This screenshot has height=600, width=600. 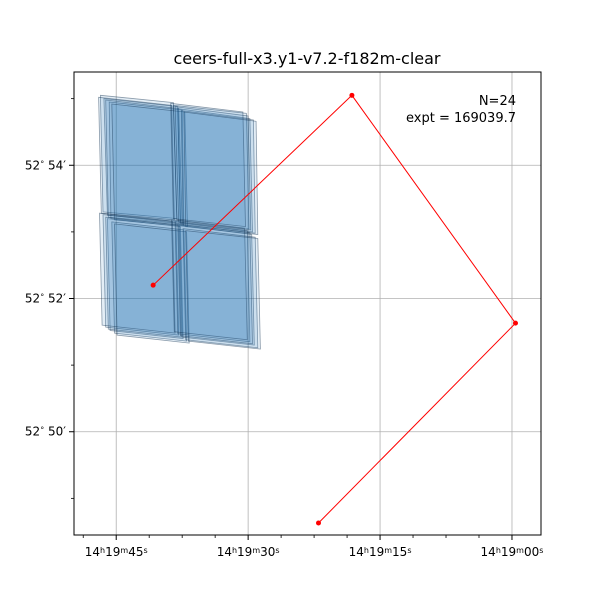 What do you see at coordinates (497, 101) in the screenshot?
I see `n-exposures-label: N=24` at bounding box center [497, 101].